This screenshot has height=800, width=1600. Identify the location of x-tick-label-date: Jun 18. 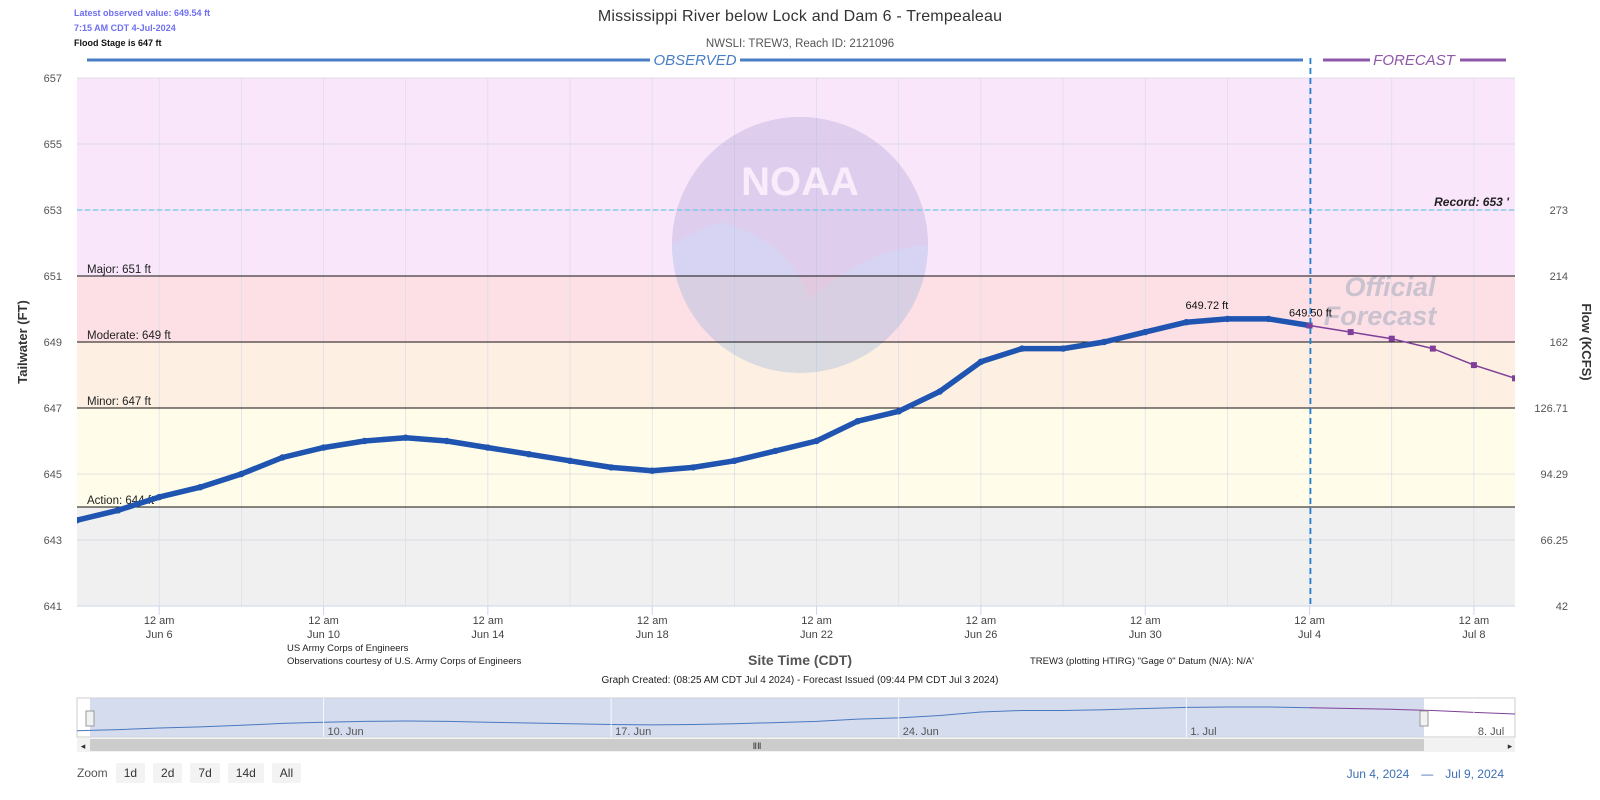
(652, 635).